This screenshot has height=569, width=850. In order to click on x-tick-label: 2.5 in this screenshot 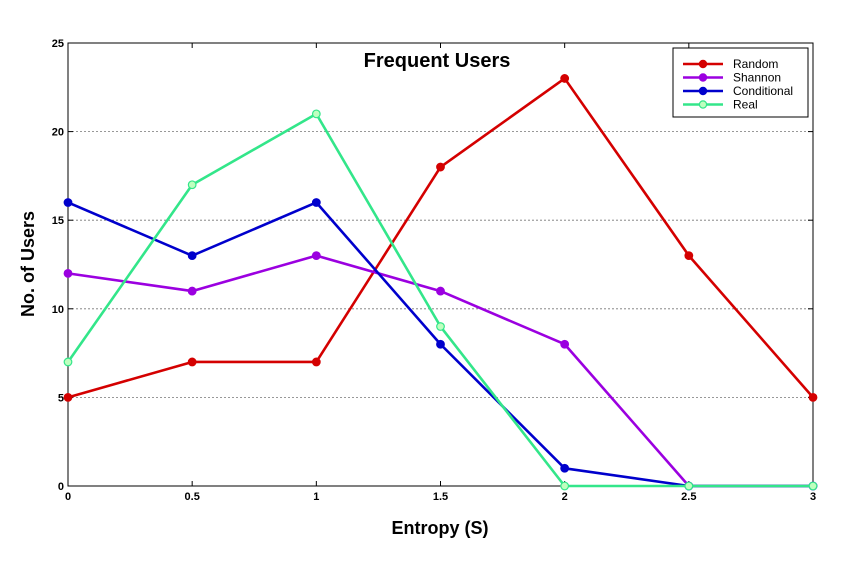, I will do `click(688, 497)`.